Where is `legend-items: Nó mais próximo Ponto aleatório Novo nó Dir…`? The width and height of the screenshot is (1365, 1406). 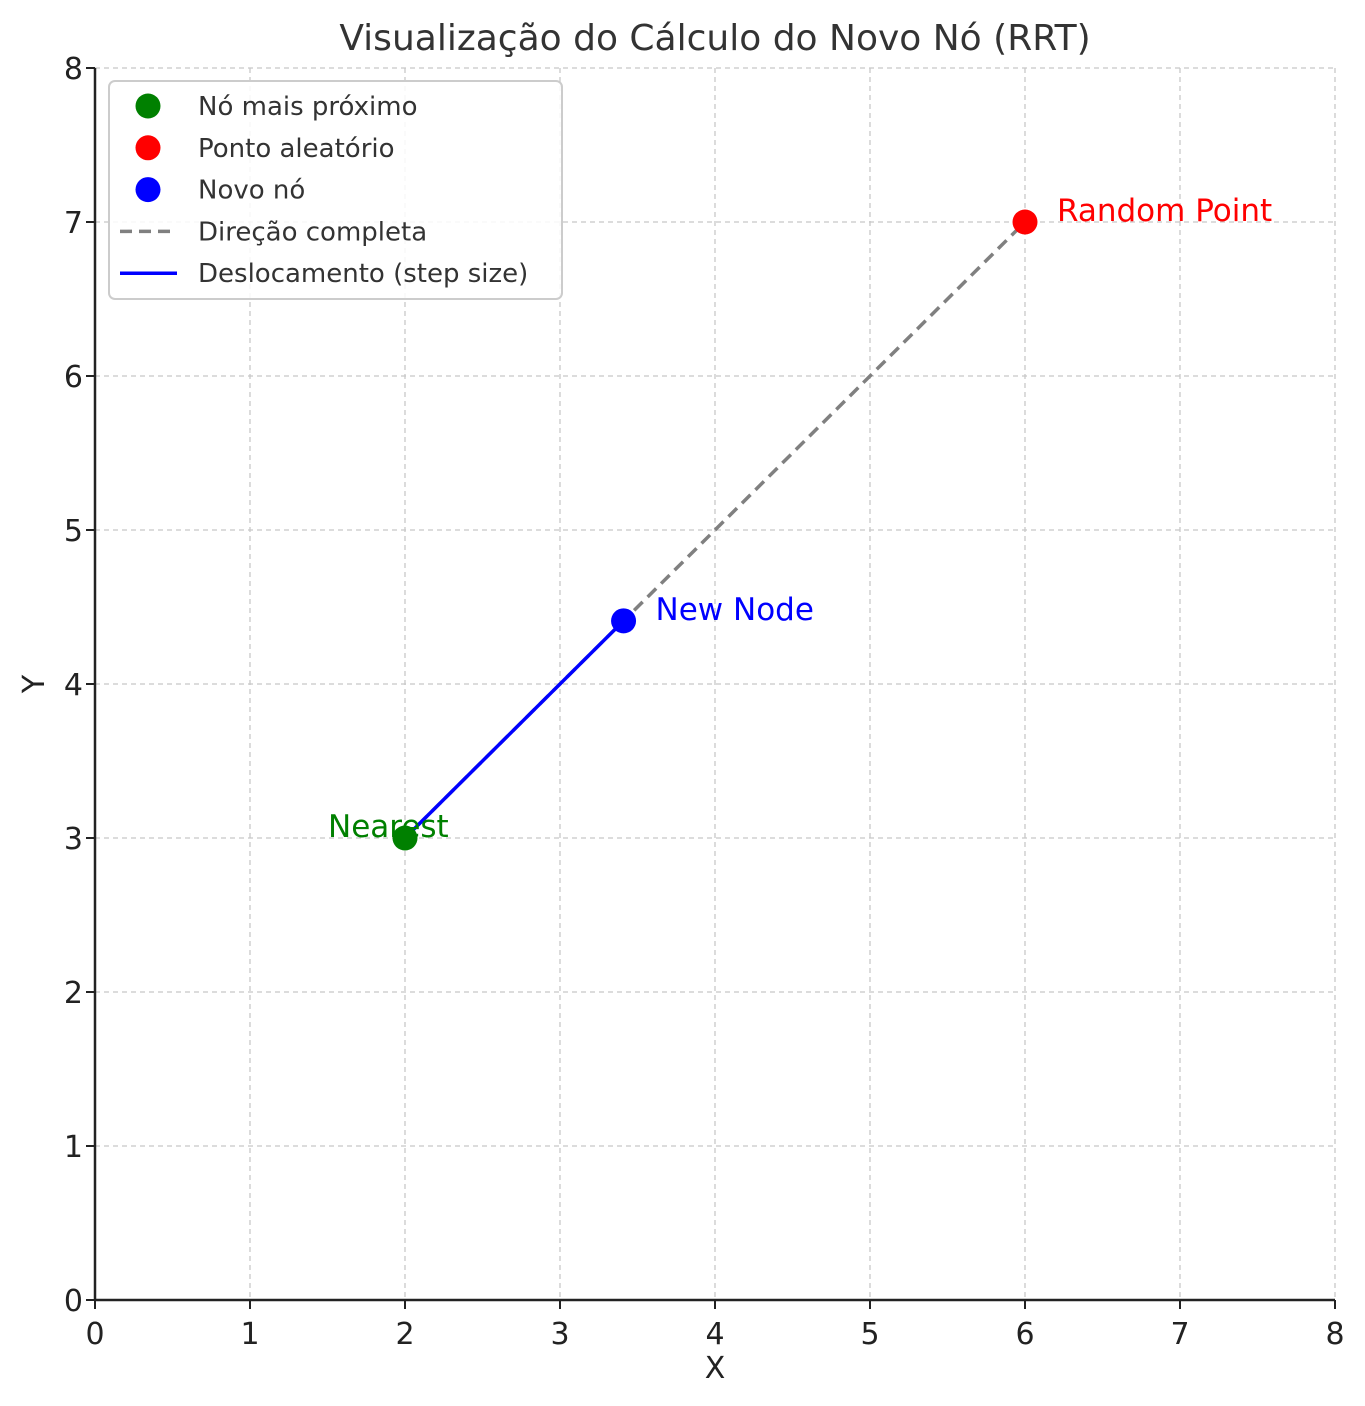
legend-items: Nó mais próximo Ponto aleatório Novo nó Dir… is located at coordinates (324, 190).